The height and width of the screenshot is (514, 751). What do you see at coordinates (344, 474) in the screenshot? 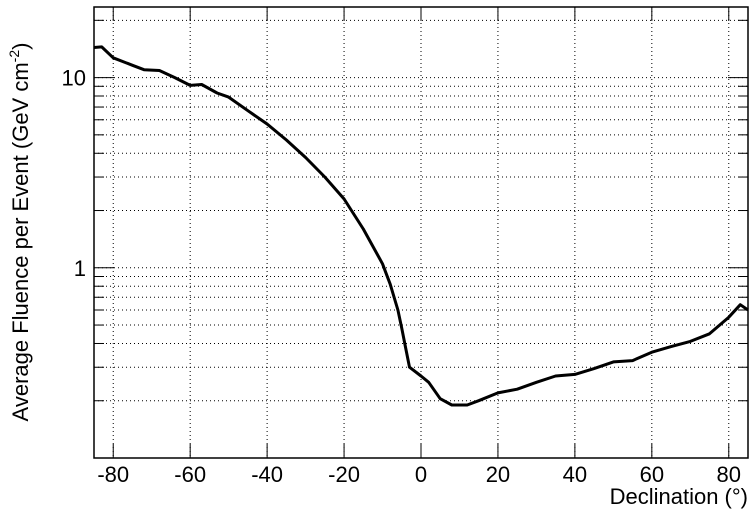
I see `x-tick-label: -20` at bounding box center [344, 474].